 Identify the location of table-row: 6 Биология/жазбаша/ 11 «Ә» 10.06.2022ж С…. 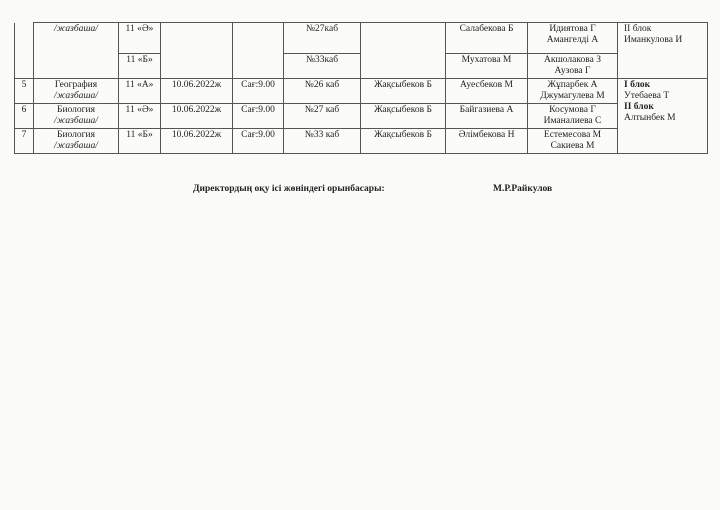
(361, 116).